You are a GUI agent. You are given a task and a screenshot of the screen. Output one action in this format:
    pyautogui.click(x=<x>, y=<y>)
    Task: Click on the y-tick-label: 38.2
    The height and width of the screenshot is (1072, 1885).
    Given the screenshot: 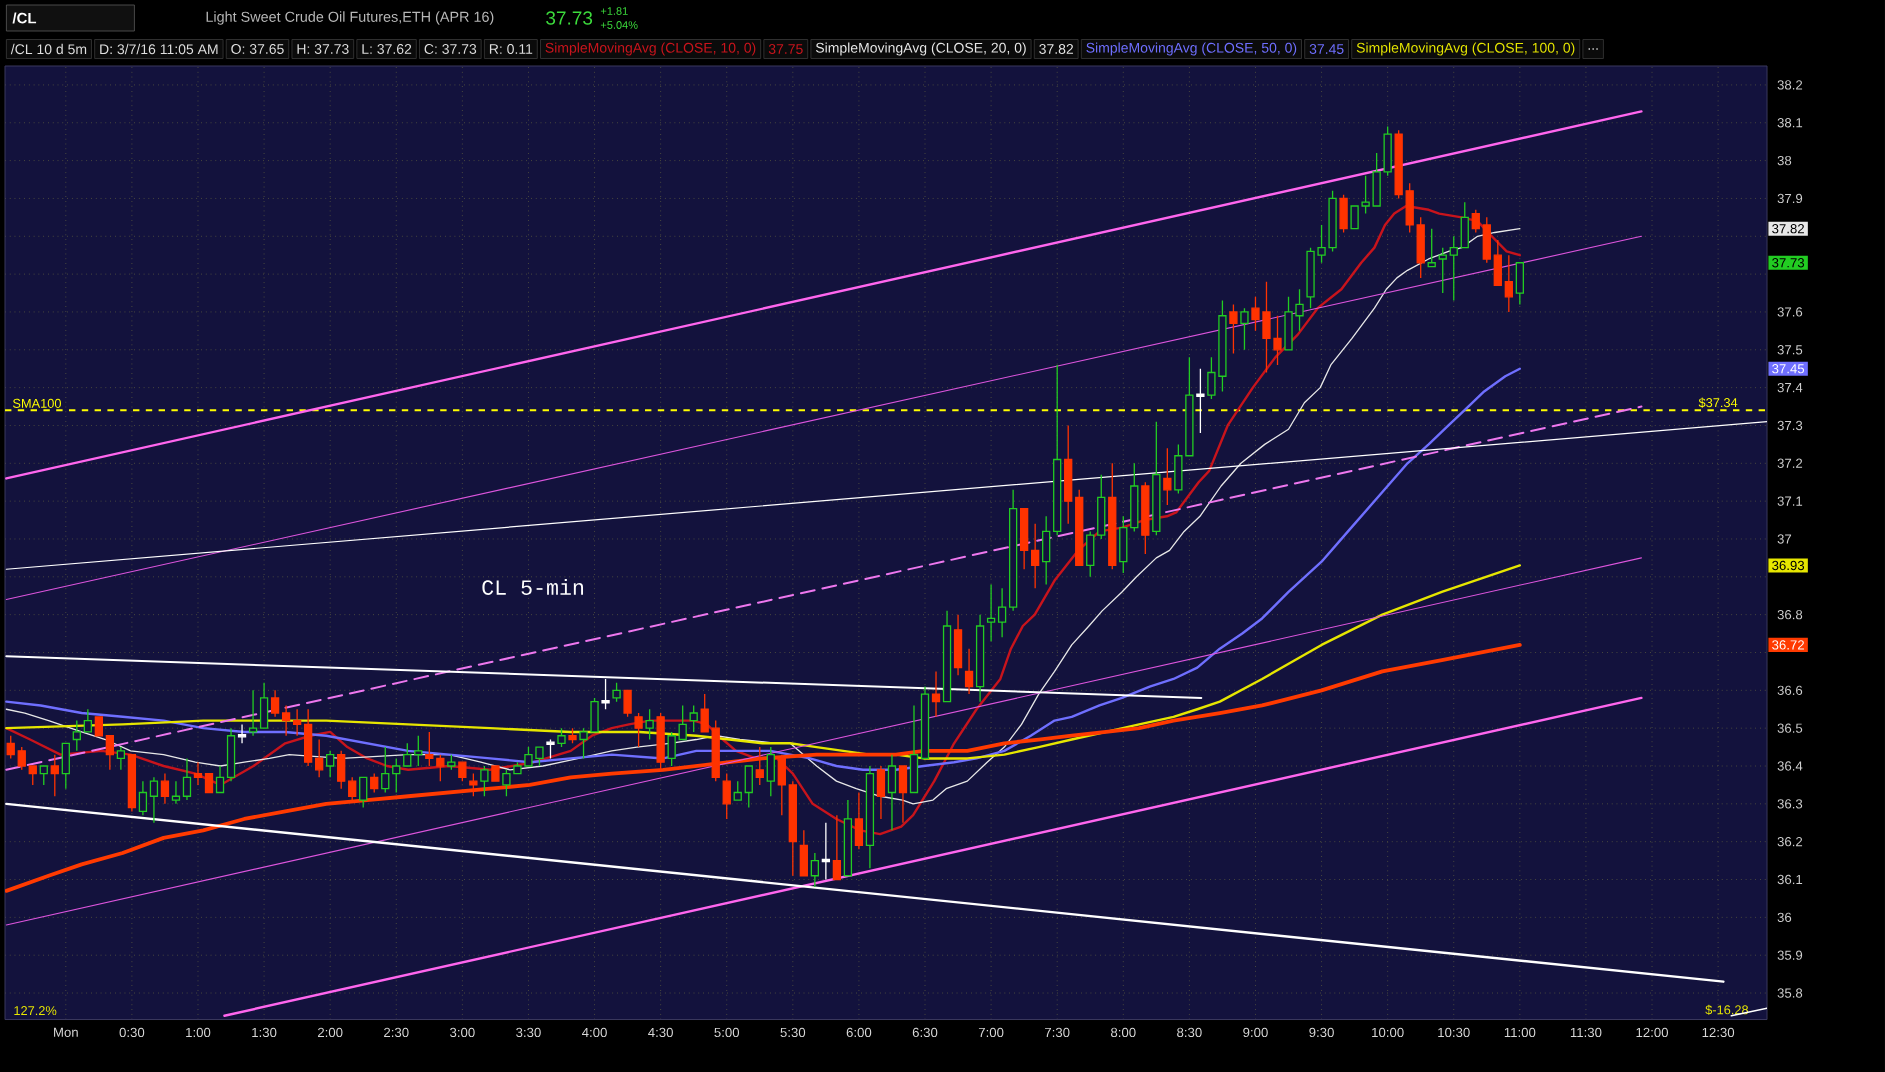 What is the action you would take?
    pyautogui.click(x=1790, y=85)
    